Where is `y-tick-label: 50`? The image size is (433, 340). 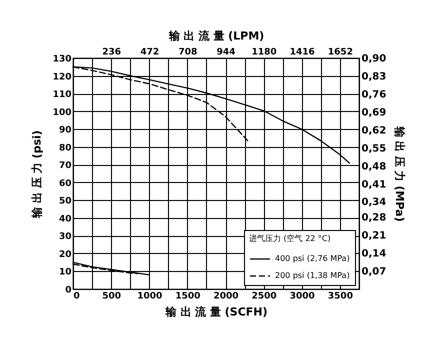 y-tick-label: 50 is located at coordinates (65, 201).